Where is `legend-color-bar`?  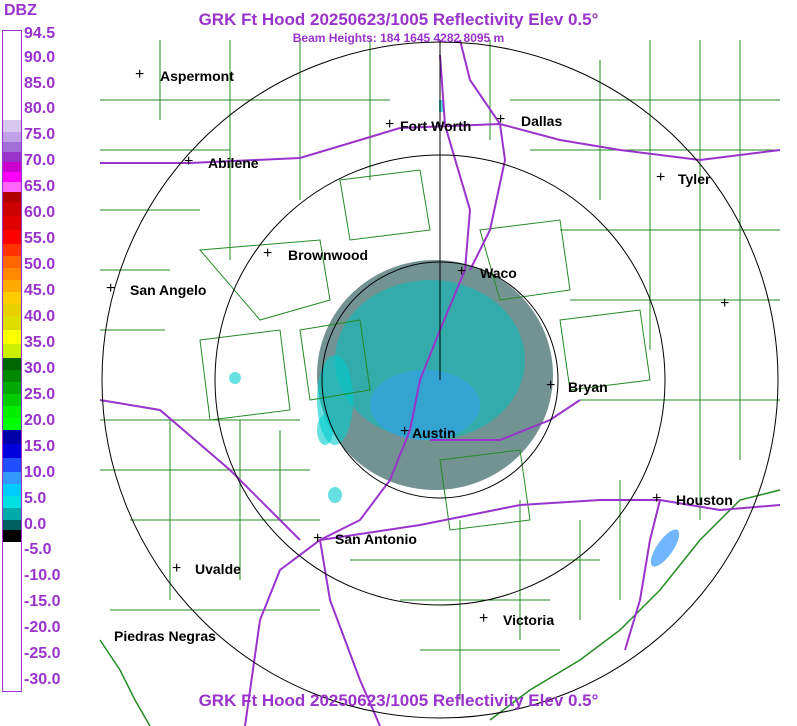
legend-color-bar is located at coordinates (12, 360).